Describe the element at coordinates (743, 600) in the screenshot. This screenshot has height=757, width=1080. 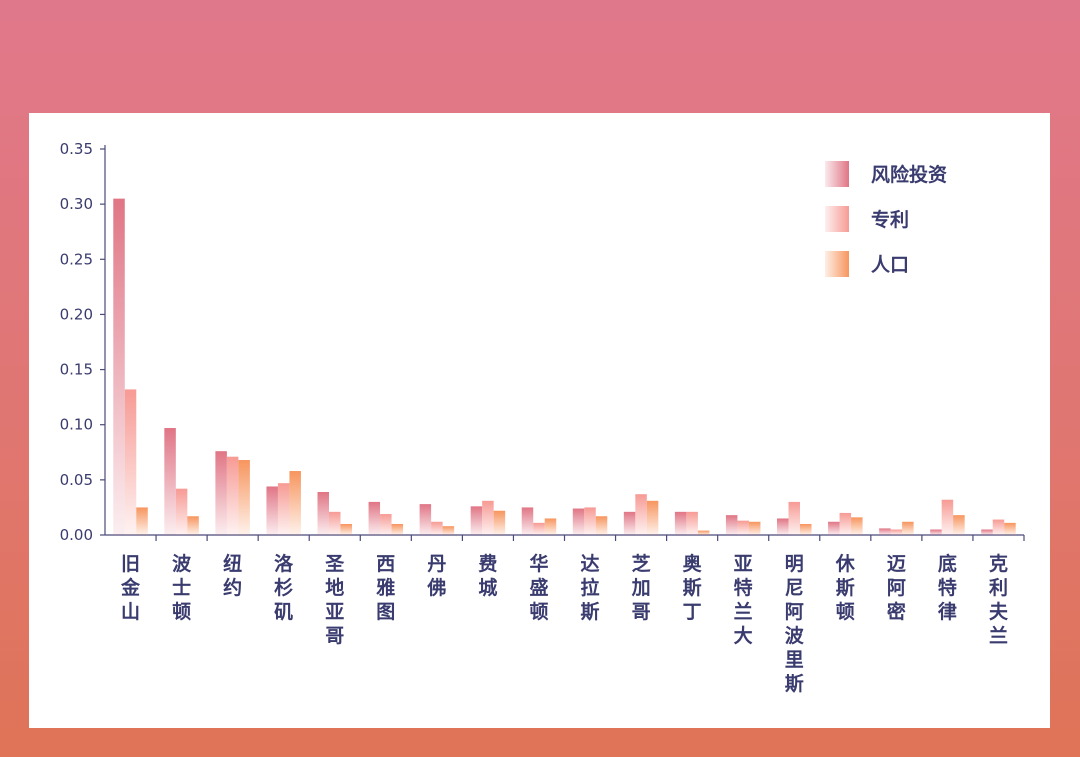
I see `x-category-label: 亚特兰大` at that location.